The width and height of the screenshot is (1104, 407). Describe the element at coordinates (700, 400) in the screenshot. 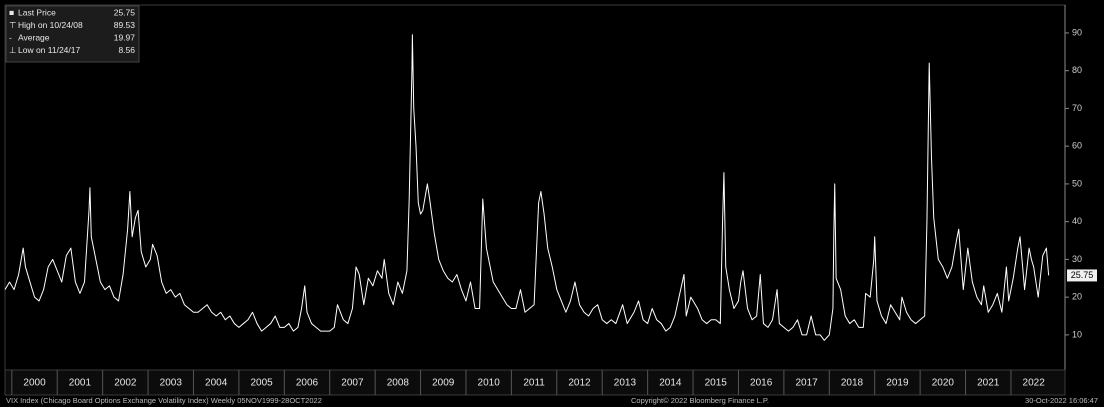

I see `footer-center: Copyright© 2022 Bloomberg Finance L.P.` at that location.